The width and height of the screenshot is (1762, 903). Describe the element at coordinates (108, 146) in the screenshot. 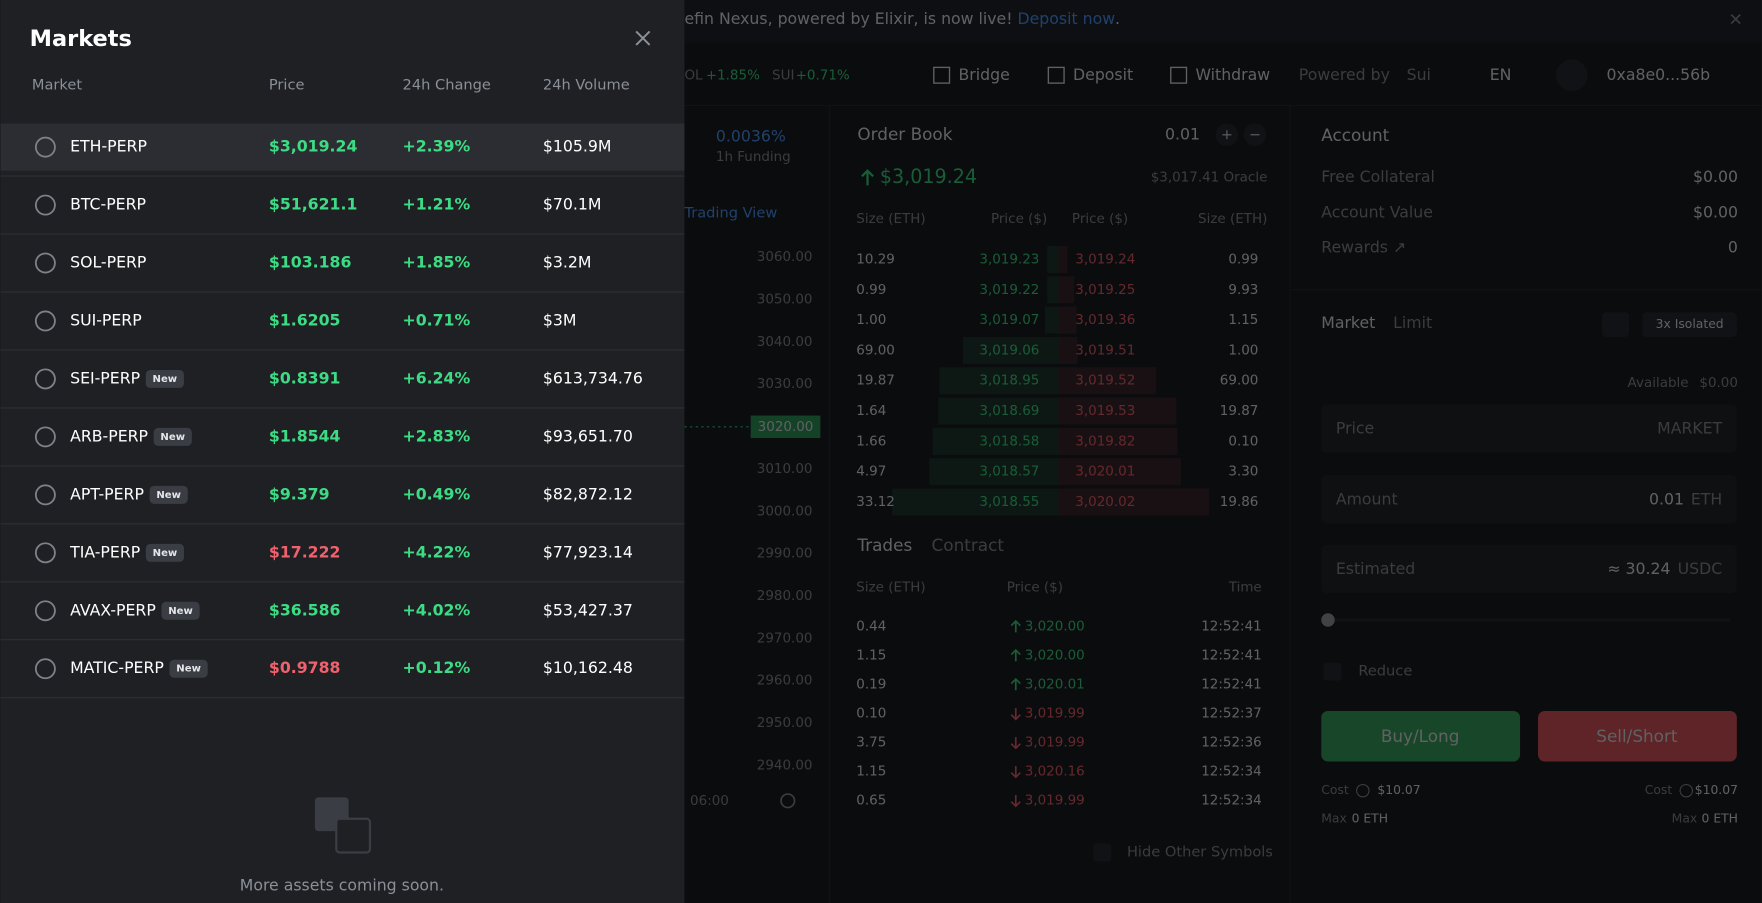

I see `market-name: ETH-PERP` at that location.